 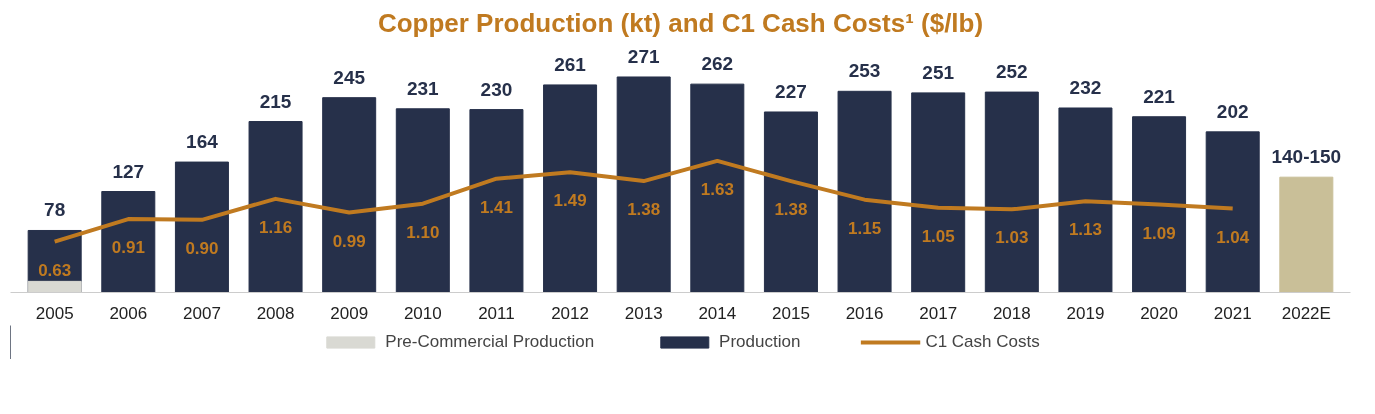 I want to click on data-label: 202, so click(x=1232, y=111).